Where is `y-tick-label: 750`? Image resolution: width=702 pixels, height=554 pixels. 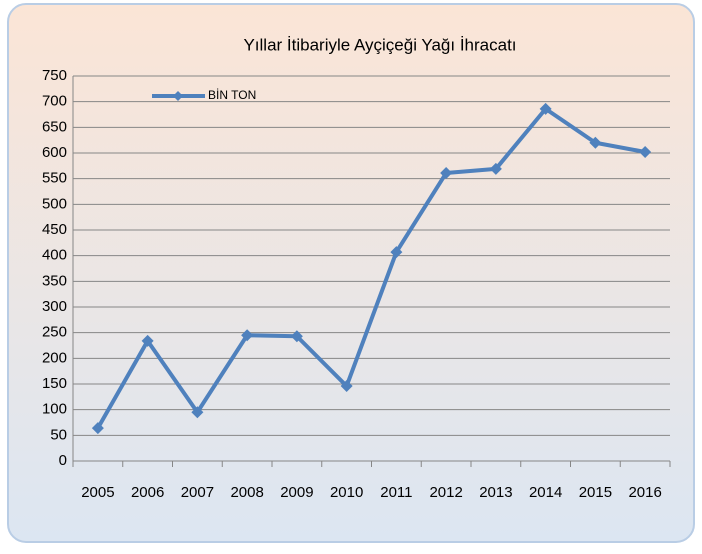 y-tick-label: 750 is located at coordinates (54, 75).